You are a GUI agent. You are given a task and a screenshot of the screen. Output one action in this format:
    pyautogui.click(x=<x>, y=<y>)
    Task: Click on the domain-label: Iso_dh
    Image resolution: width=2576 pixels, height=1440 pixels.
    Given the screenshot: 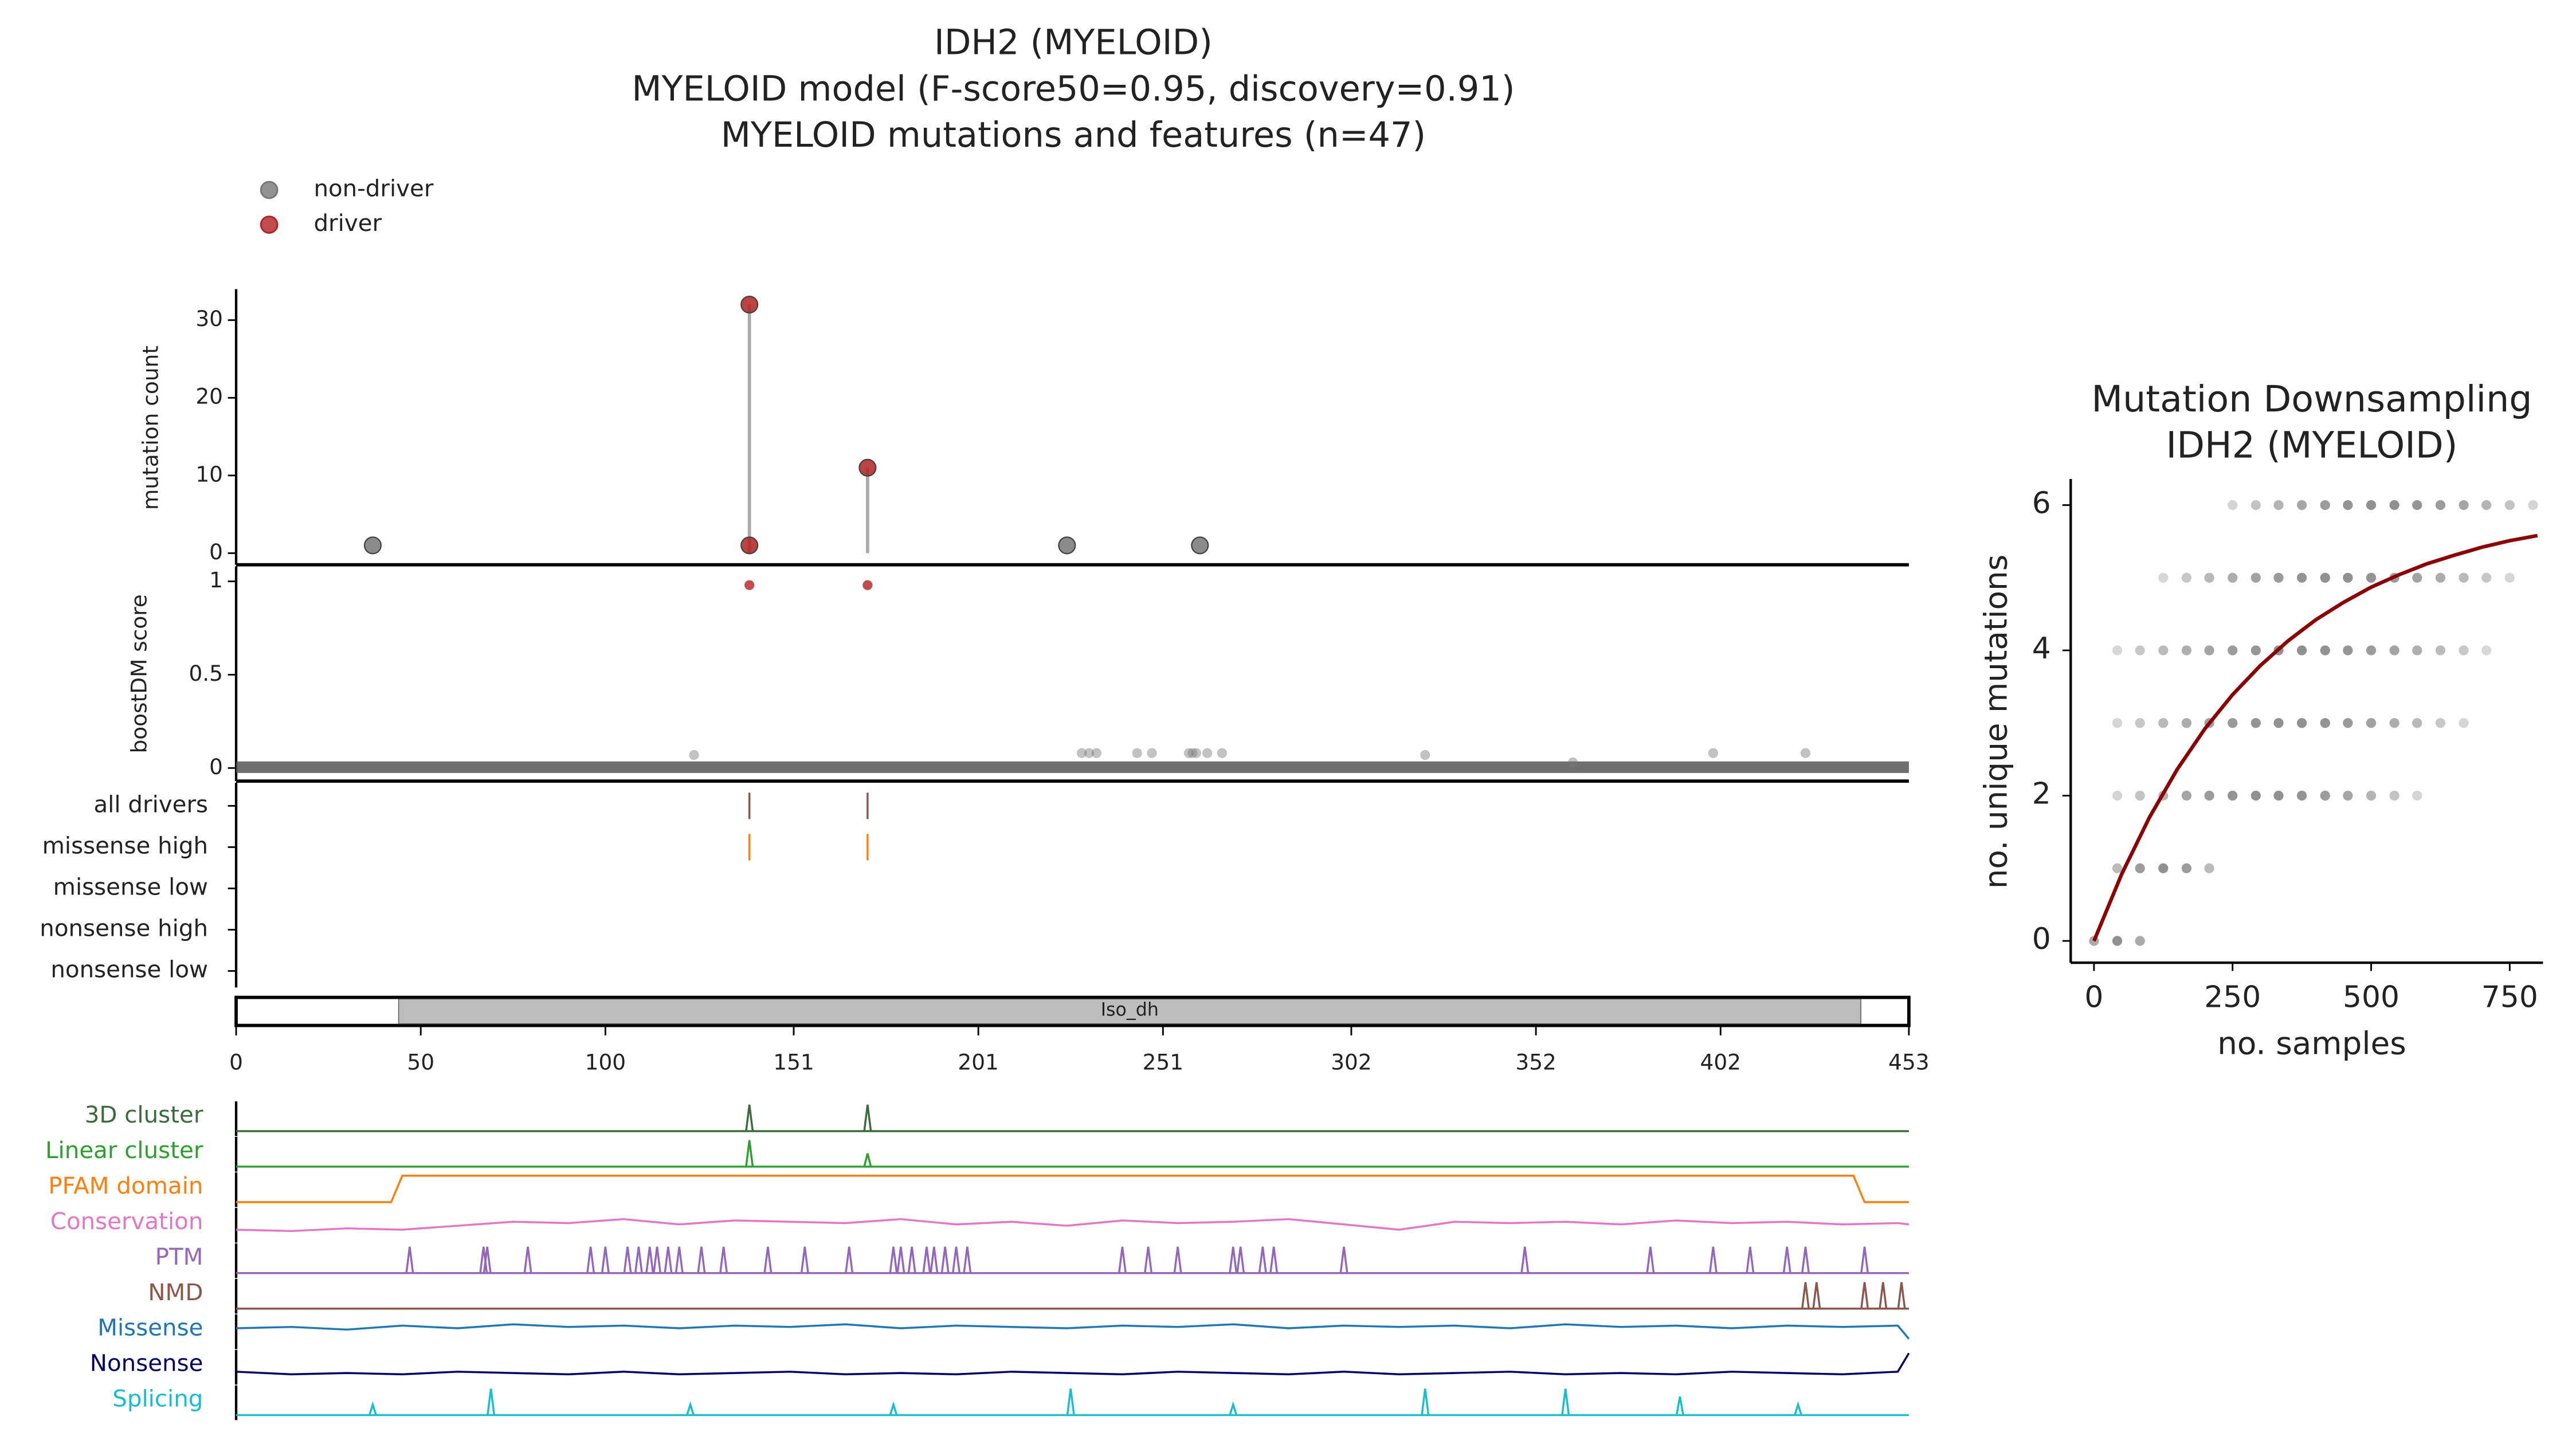 What is the action you would take?
    pyautogui.click(x=1130, y=1010)
    